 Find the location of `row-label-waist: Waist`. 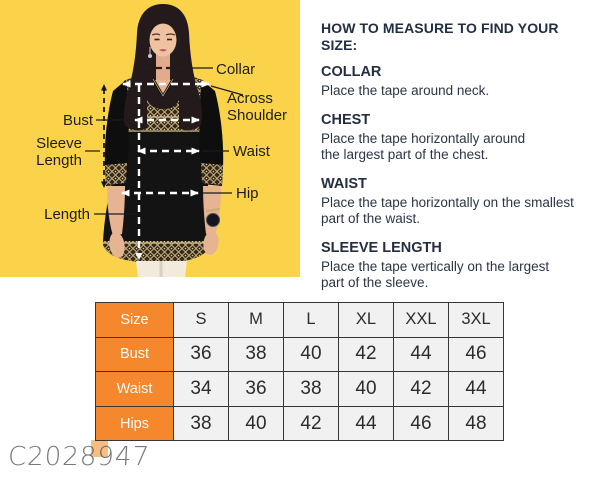

row-label-waist: Waist is located at coordinates (134, 389).